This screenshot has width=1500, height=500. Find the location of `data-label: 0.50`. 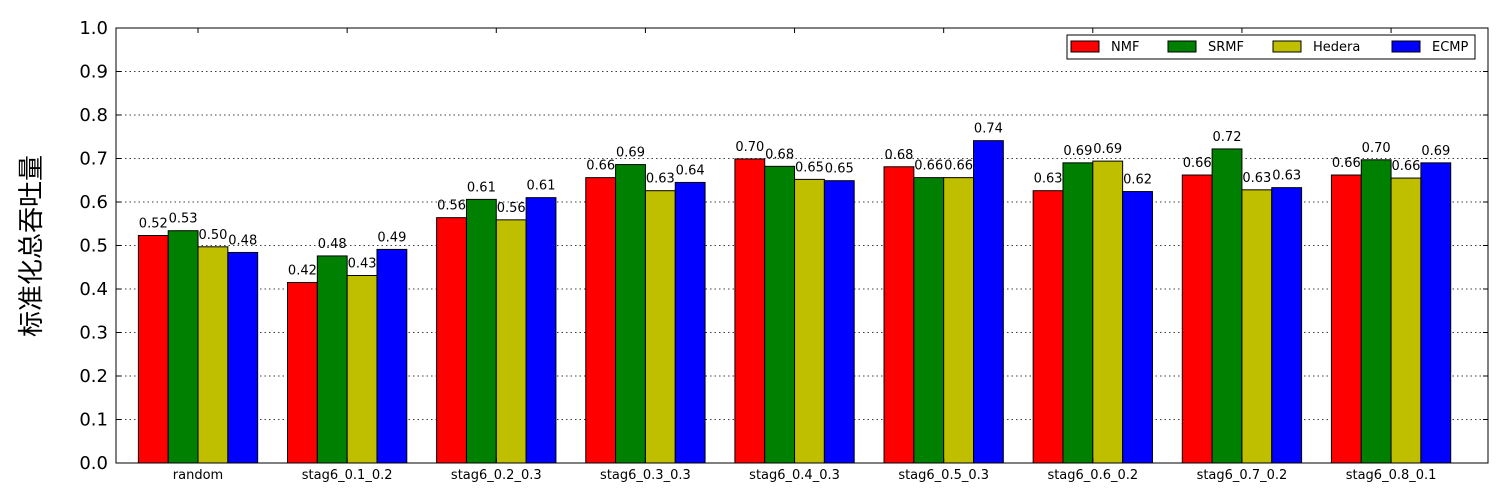

data-label: 0.50 is located at coordinates (212, 235).